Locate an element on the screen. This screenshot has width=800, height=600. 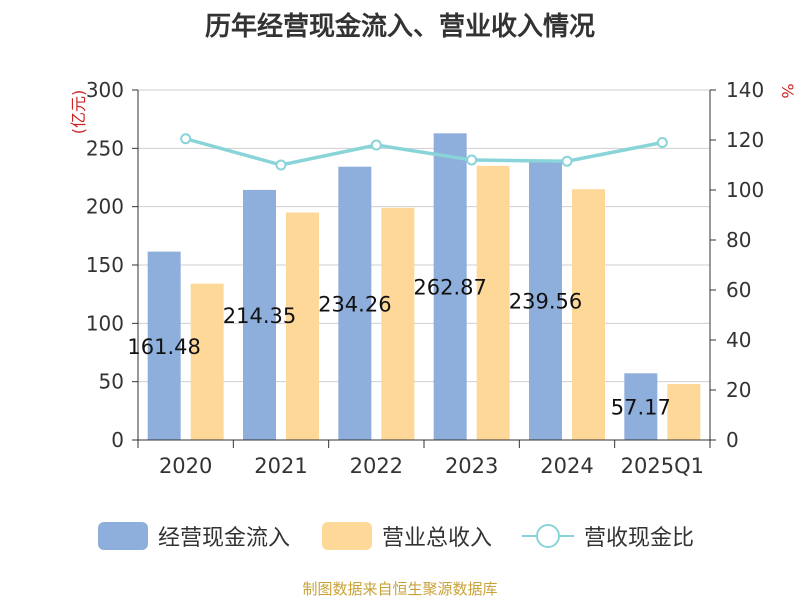
legend-label-revenue: 营业总收入 is located at coordinates (437, 538).